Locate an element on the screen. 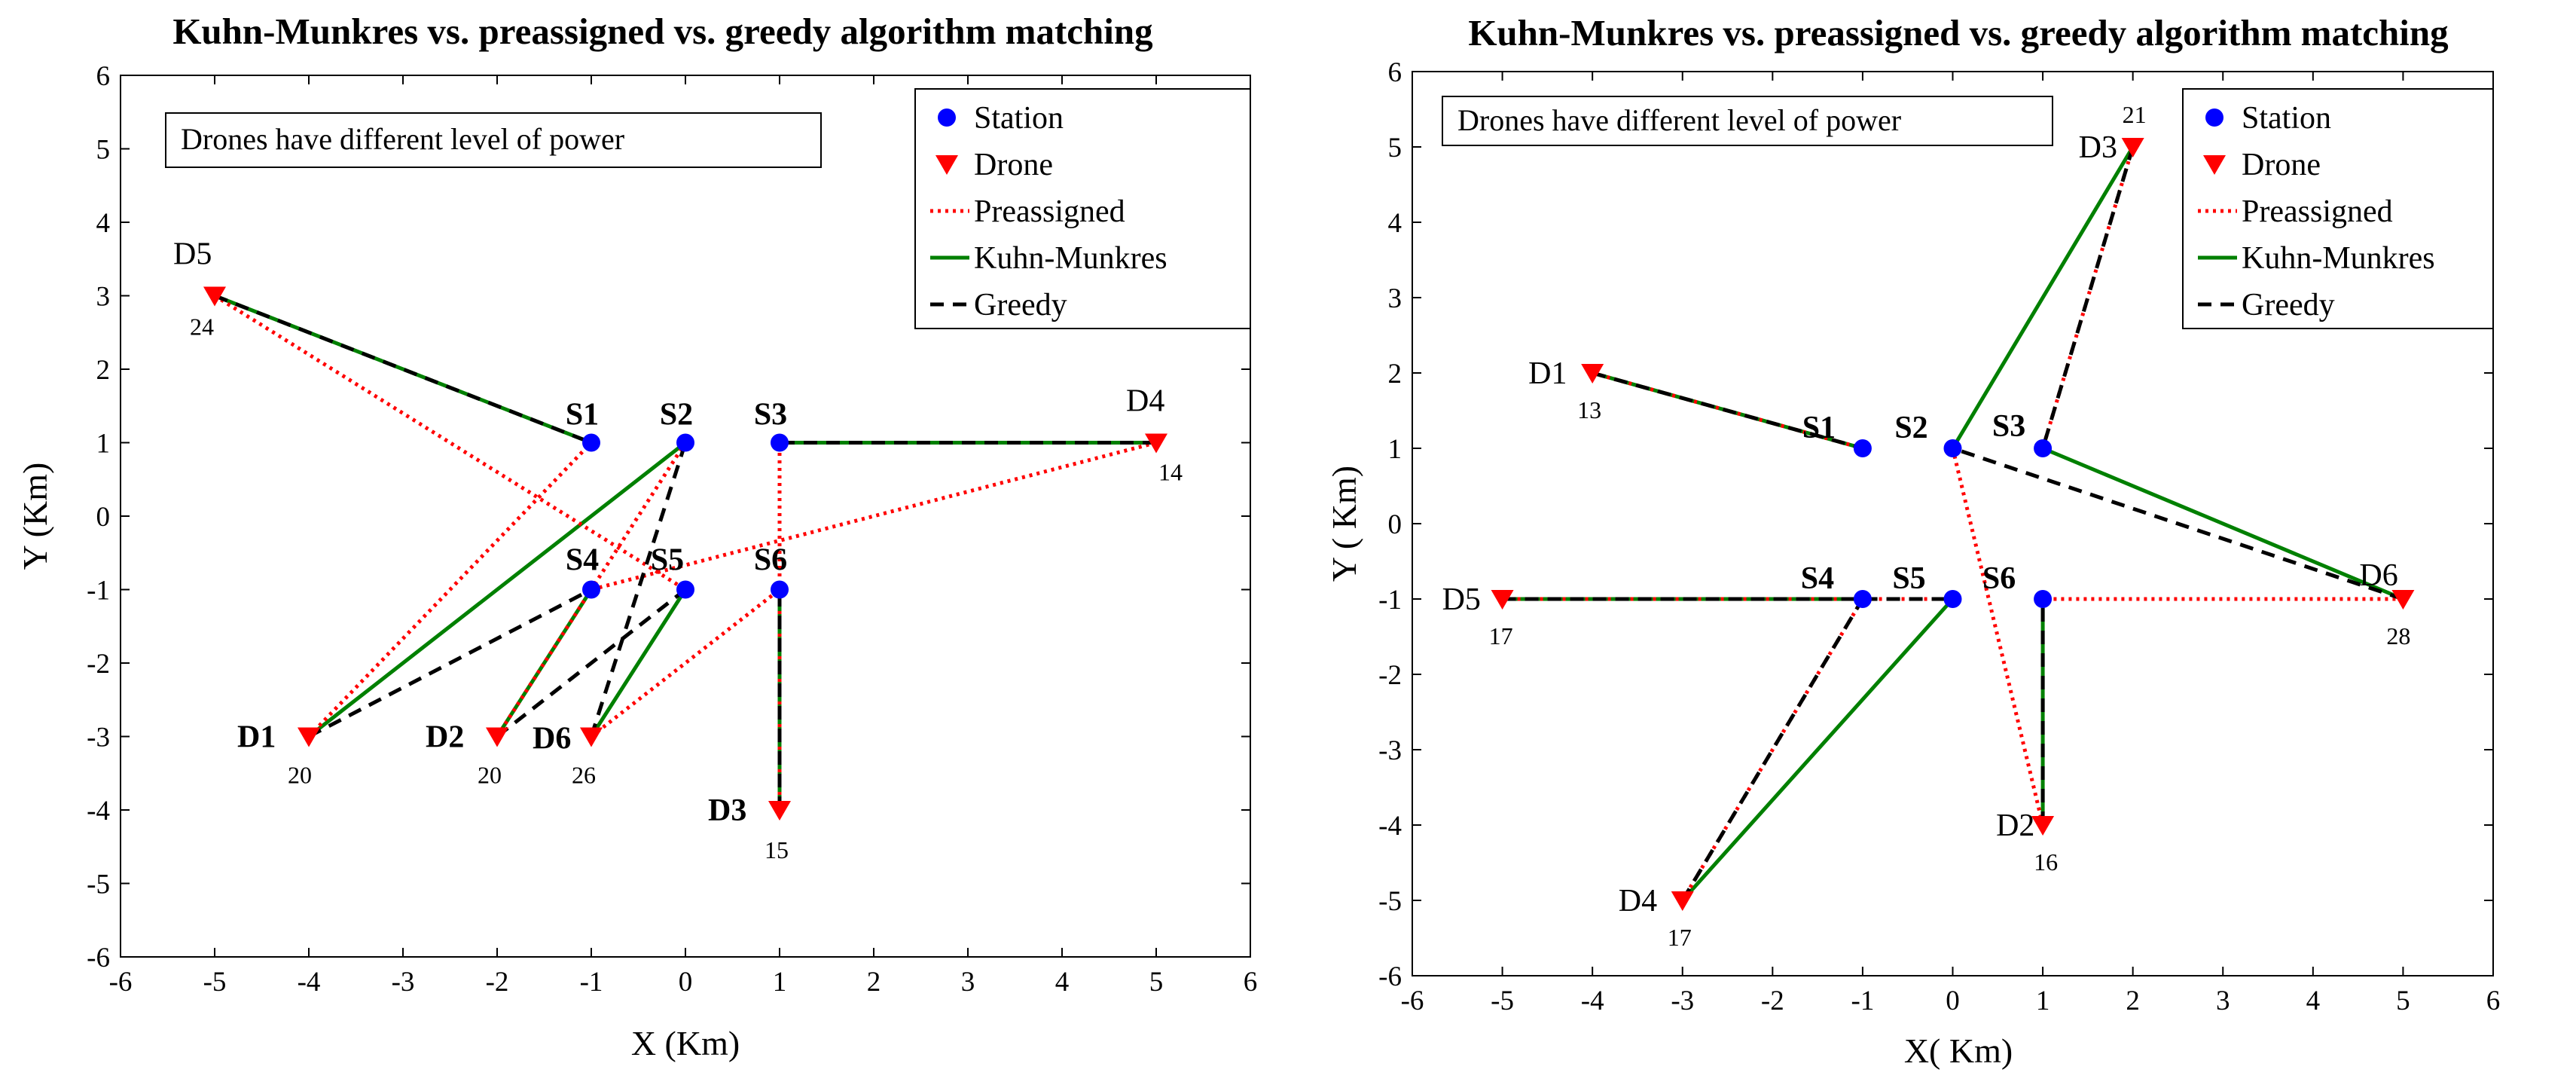  y-tick-label: -4 is located at coordinates (99, 811).